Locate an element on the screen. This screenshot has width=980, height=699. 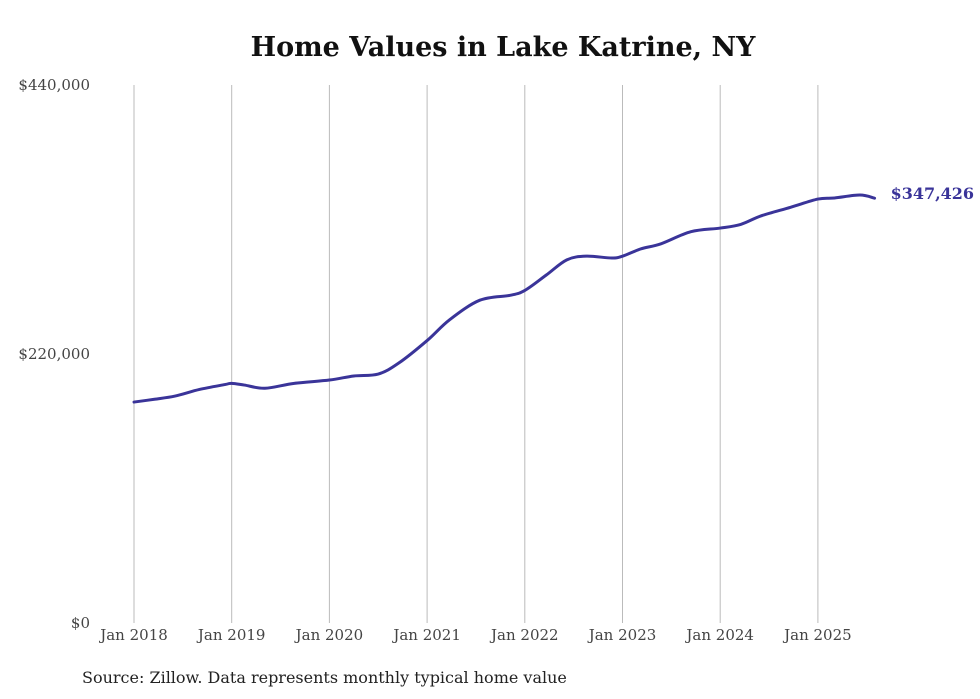
x-tick-label: Jan 2019 is located at coordinates (231, 635).